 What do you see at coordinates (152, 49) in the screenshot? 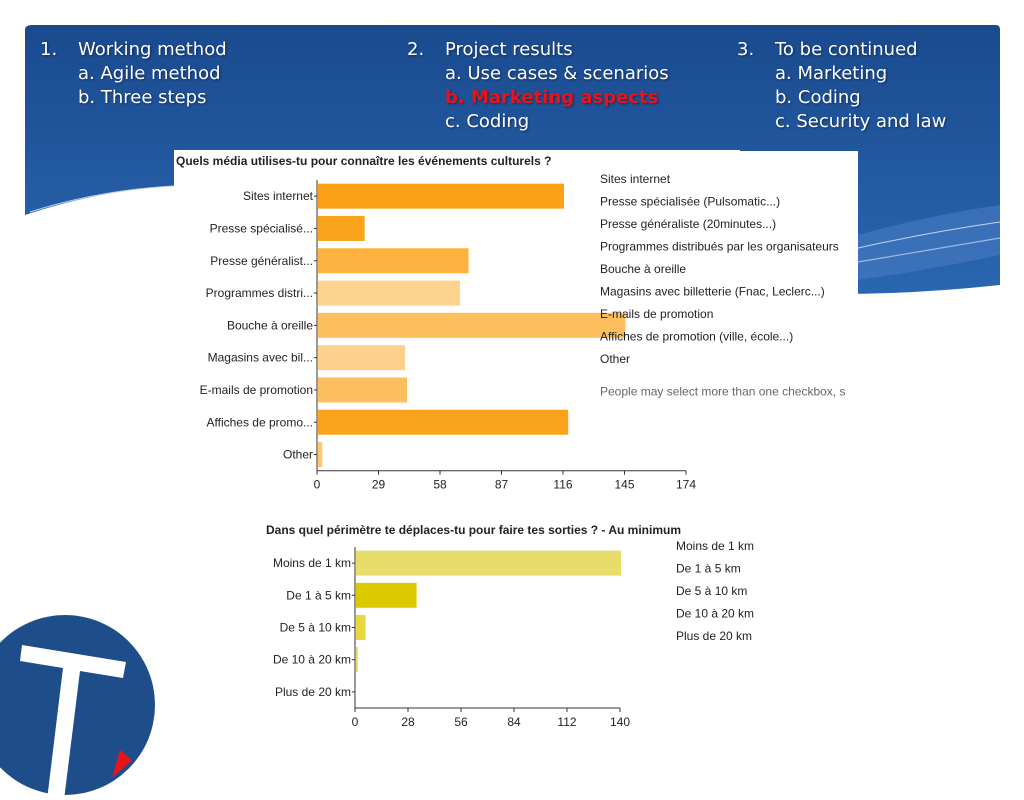
I see `header-title: Working method` at bounding box center [152, 49].